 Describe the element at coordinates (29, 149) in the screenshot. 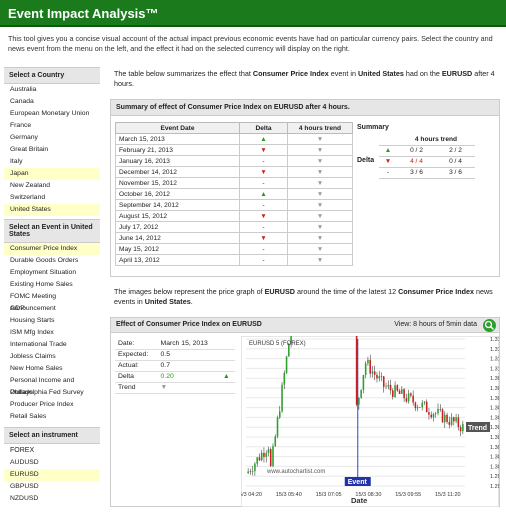

I see `country-item-great-britain: Great Britain` at that location.